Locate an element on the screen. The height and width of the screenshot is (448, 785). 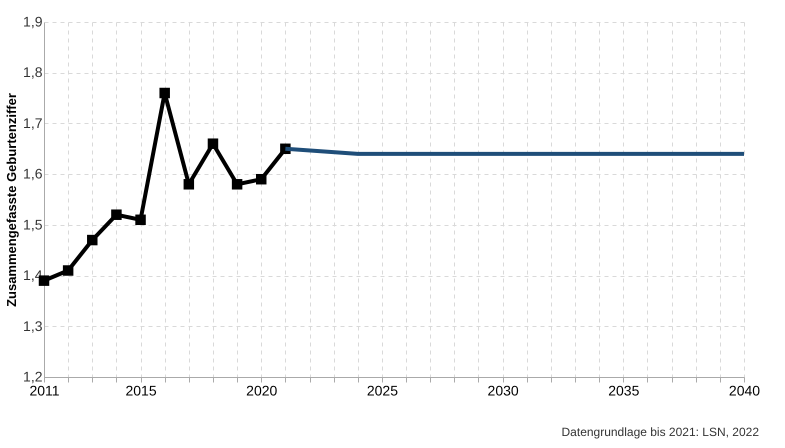
text: Datengrundlage bis 2021: LSN, 2022 is located at coordinates (661, 432).